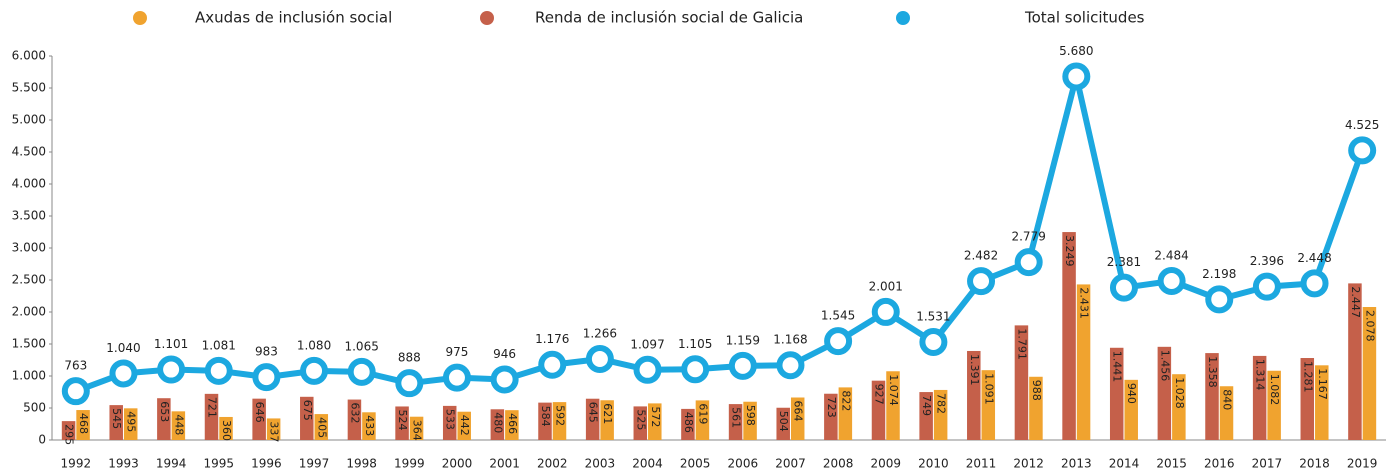 This screenshot has height=475, width=1391. I want to click on y-tick-label: 2.000, so click(29, 312).